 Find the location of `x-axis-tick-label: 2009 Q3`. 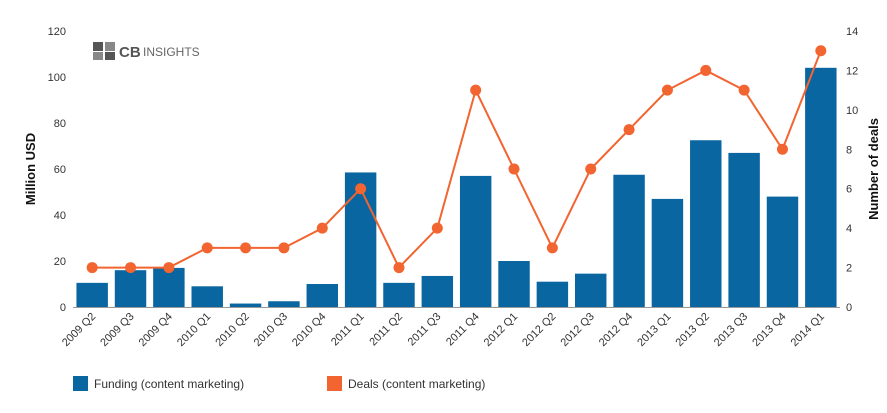

x-axis-tick-label: 2009 Q3 is located at coordinates (117, 330).